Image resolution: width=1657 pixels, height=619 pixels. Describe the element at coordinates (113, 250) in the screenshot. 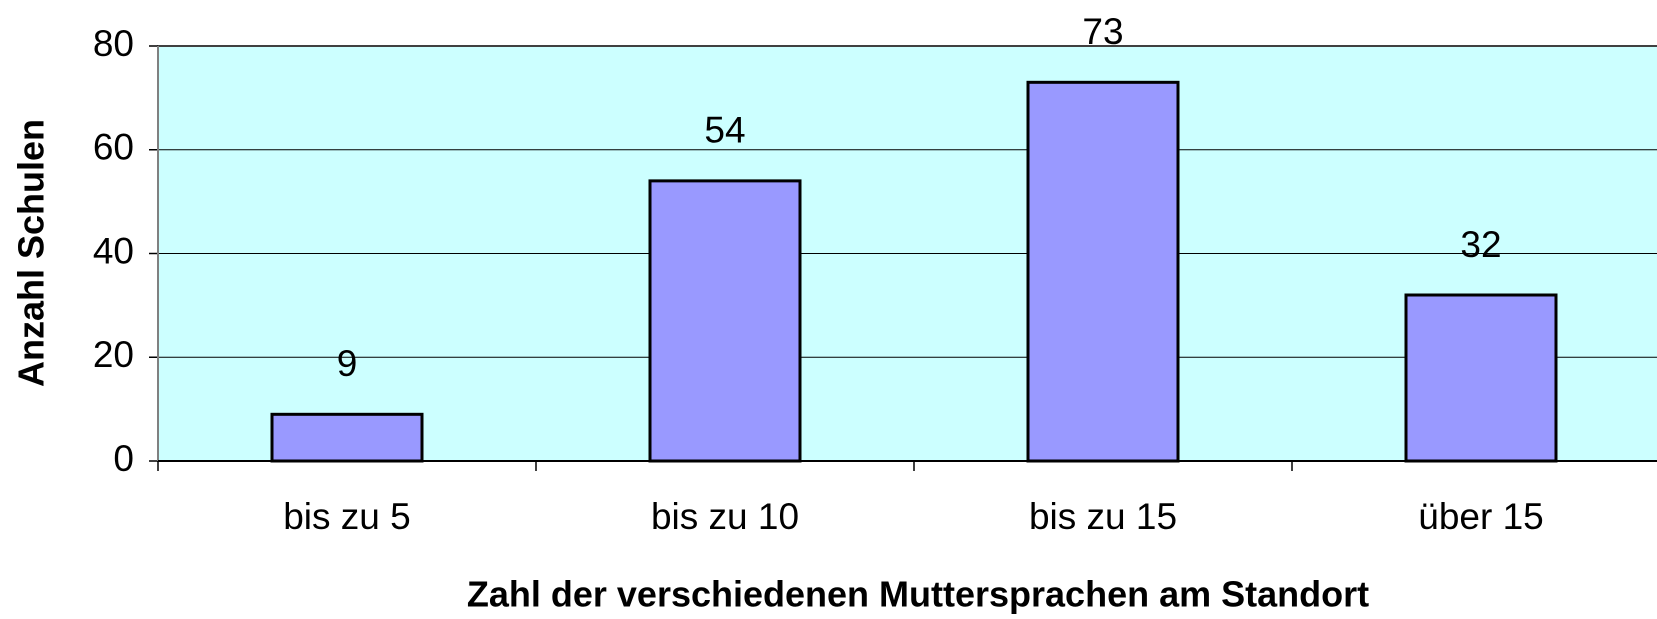

I see `y-tick-label: 40` at that location.